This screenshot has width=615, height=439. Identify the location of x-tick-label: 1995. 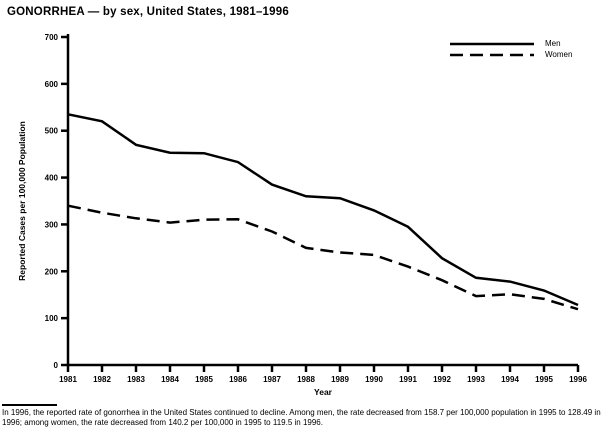
(544, 379).